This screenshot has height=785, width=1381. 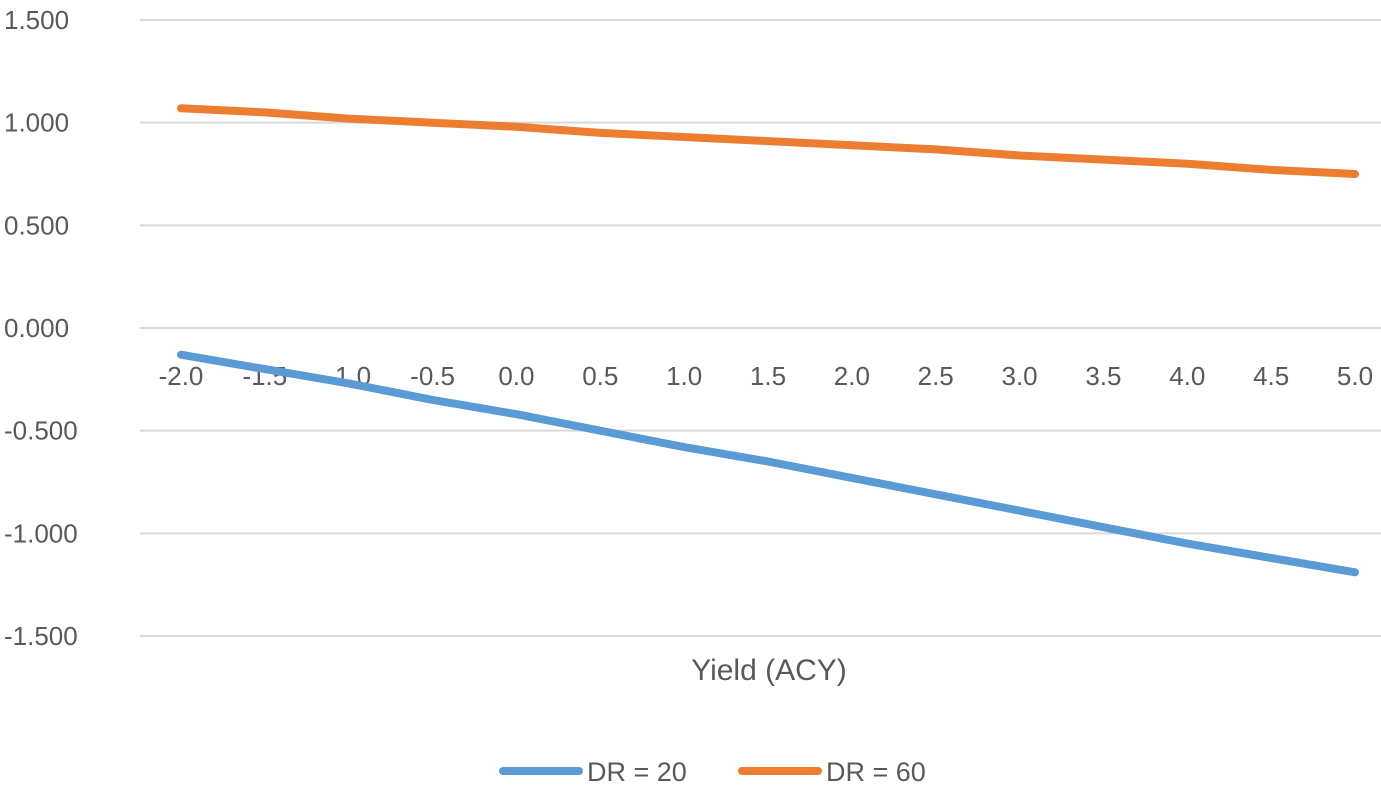 I want to click on x-axis-title: Yield (ACY), so click(x=769, y=670).